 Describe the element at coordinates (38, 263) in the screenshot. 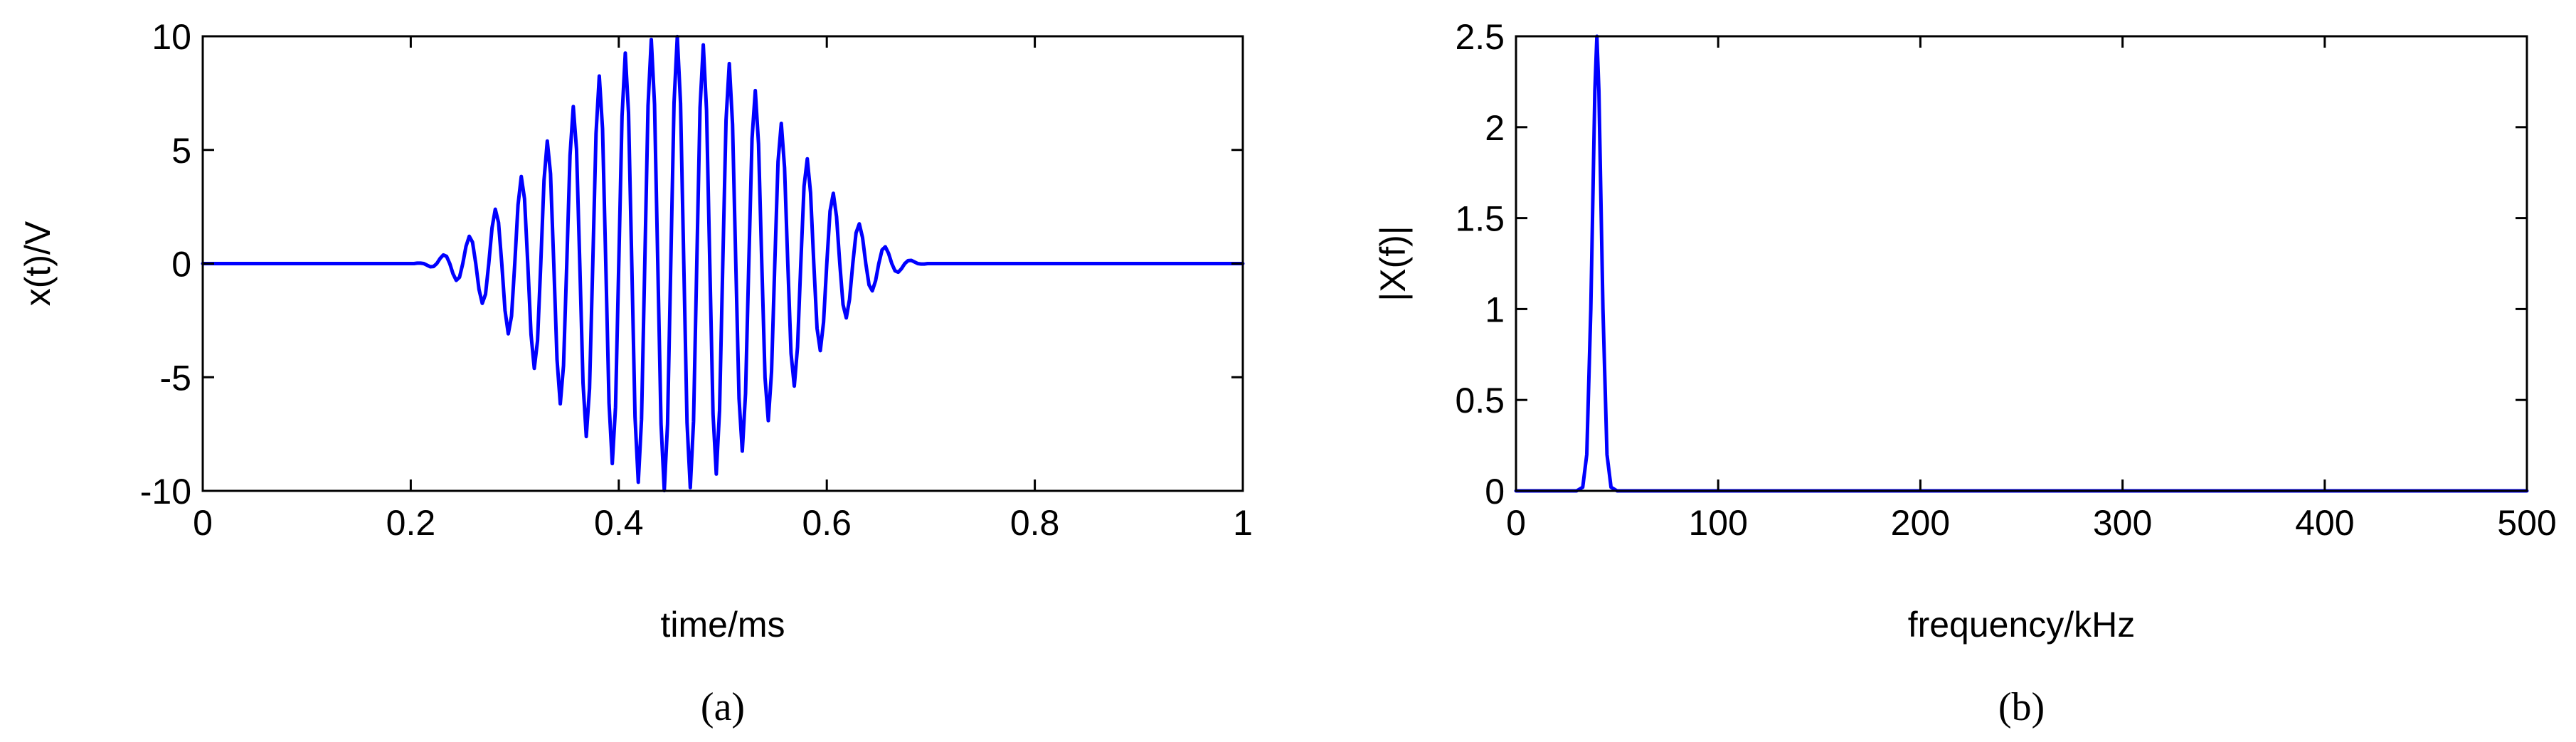

I see `y-axis-label: x(t)/V` at that location.